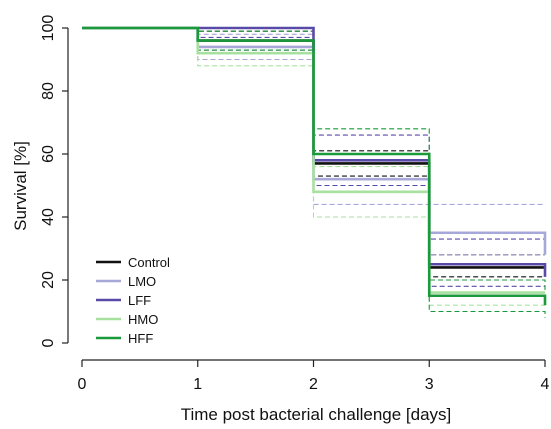 The width and height of the screenshot is (551, 429). What do you see at coordinates (545, 384) in the screenshot?
I see `x-tick-label: 4` at bounding box center [545, 384].